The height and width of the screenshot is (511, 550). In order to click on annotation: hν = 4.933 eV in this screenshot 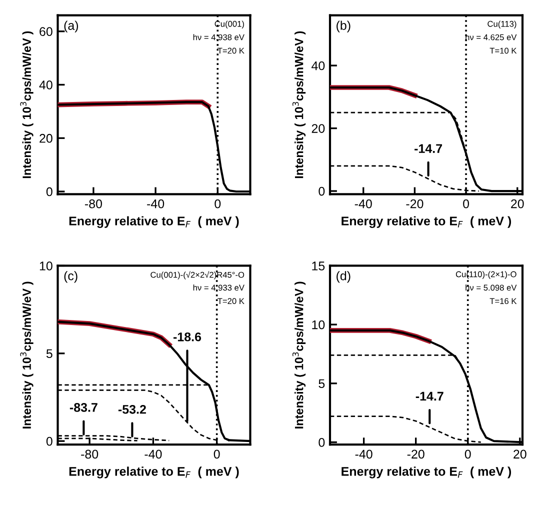, I will do `click(218, 287)`.